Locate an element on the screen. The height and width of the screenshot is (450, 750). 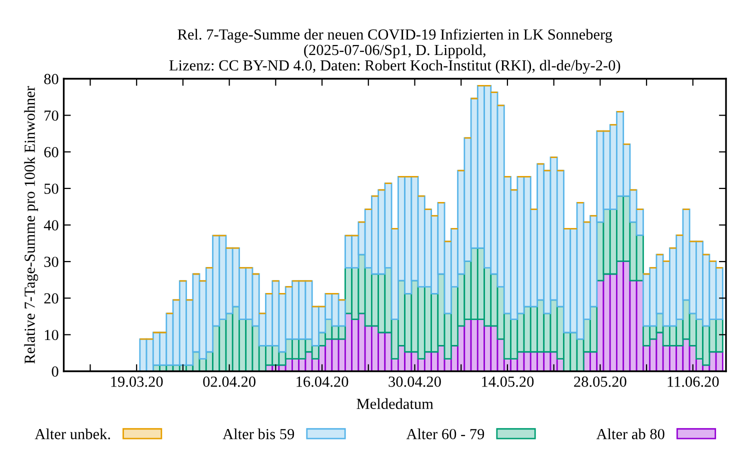
y-tick-label: 80 is located at coordinates (51, 79).